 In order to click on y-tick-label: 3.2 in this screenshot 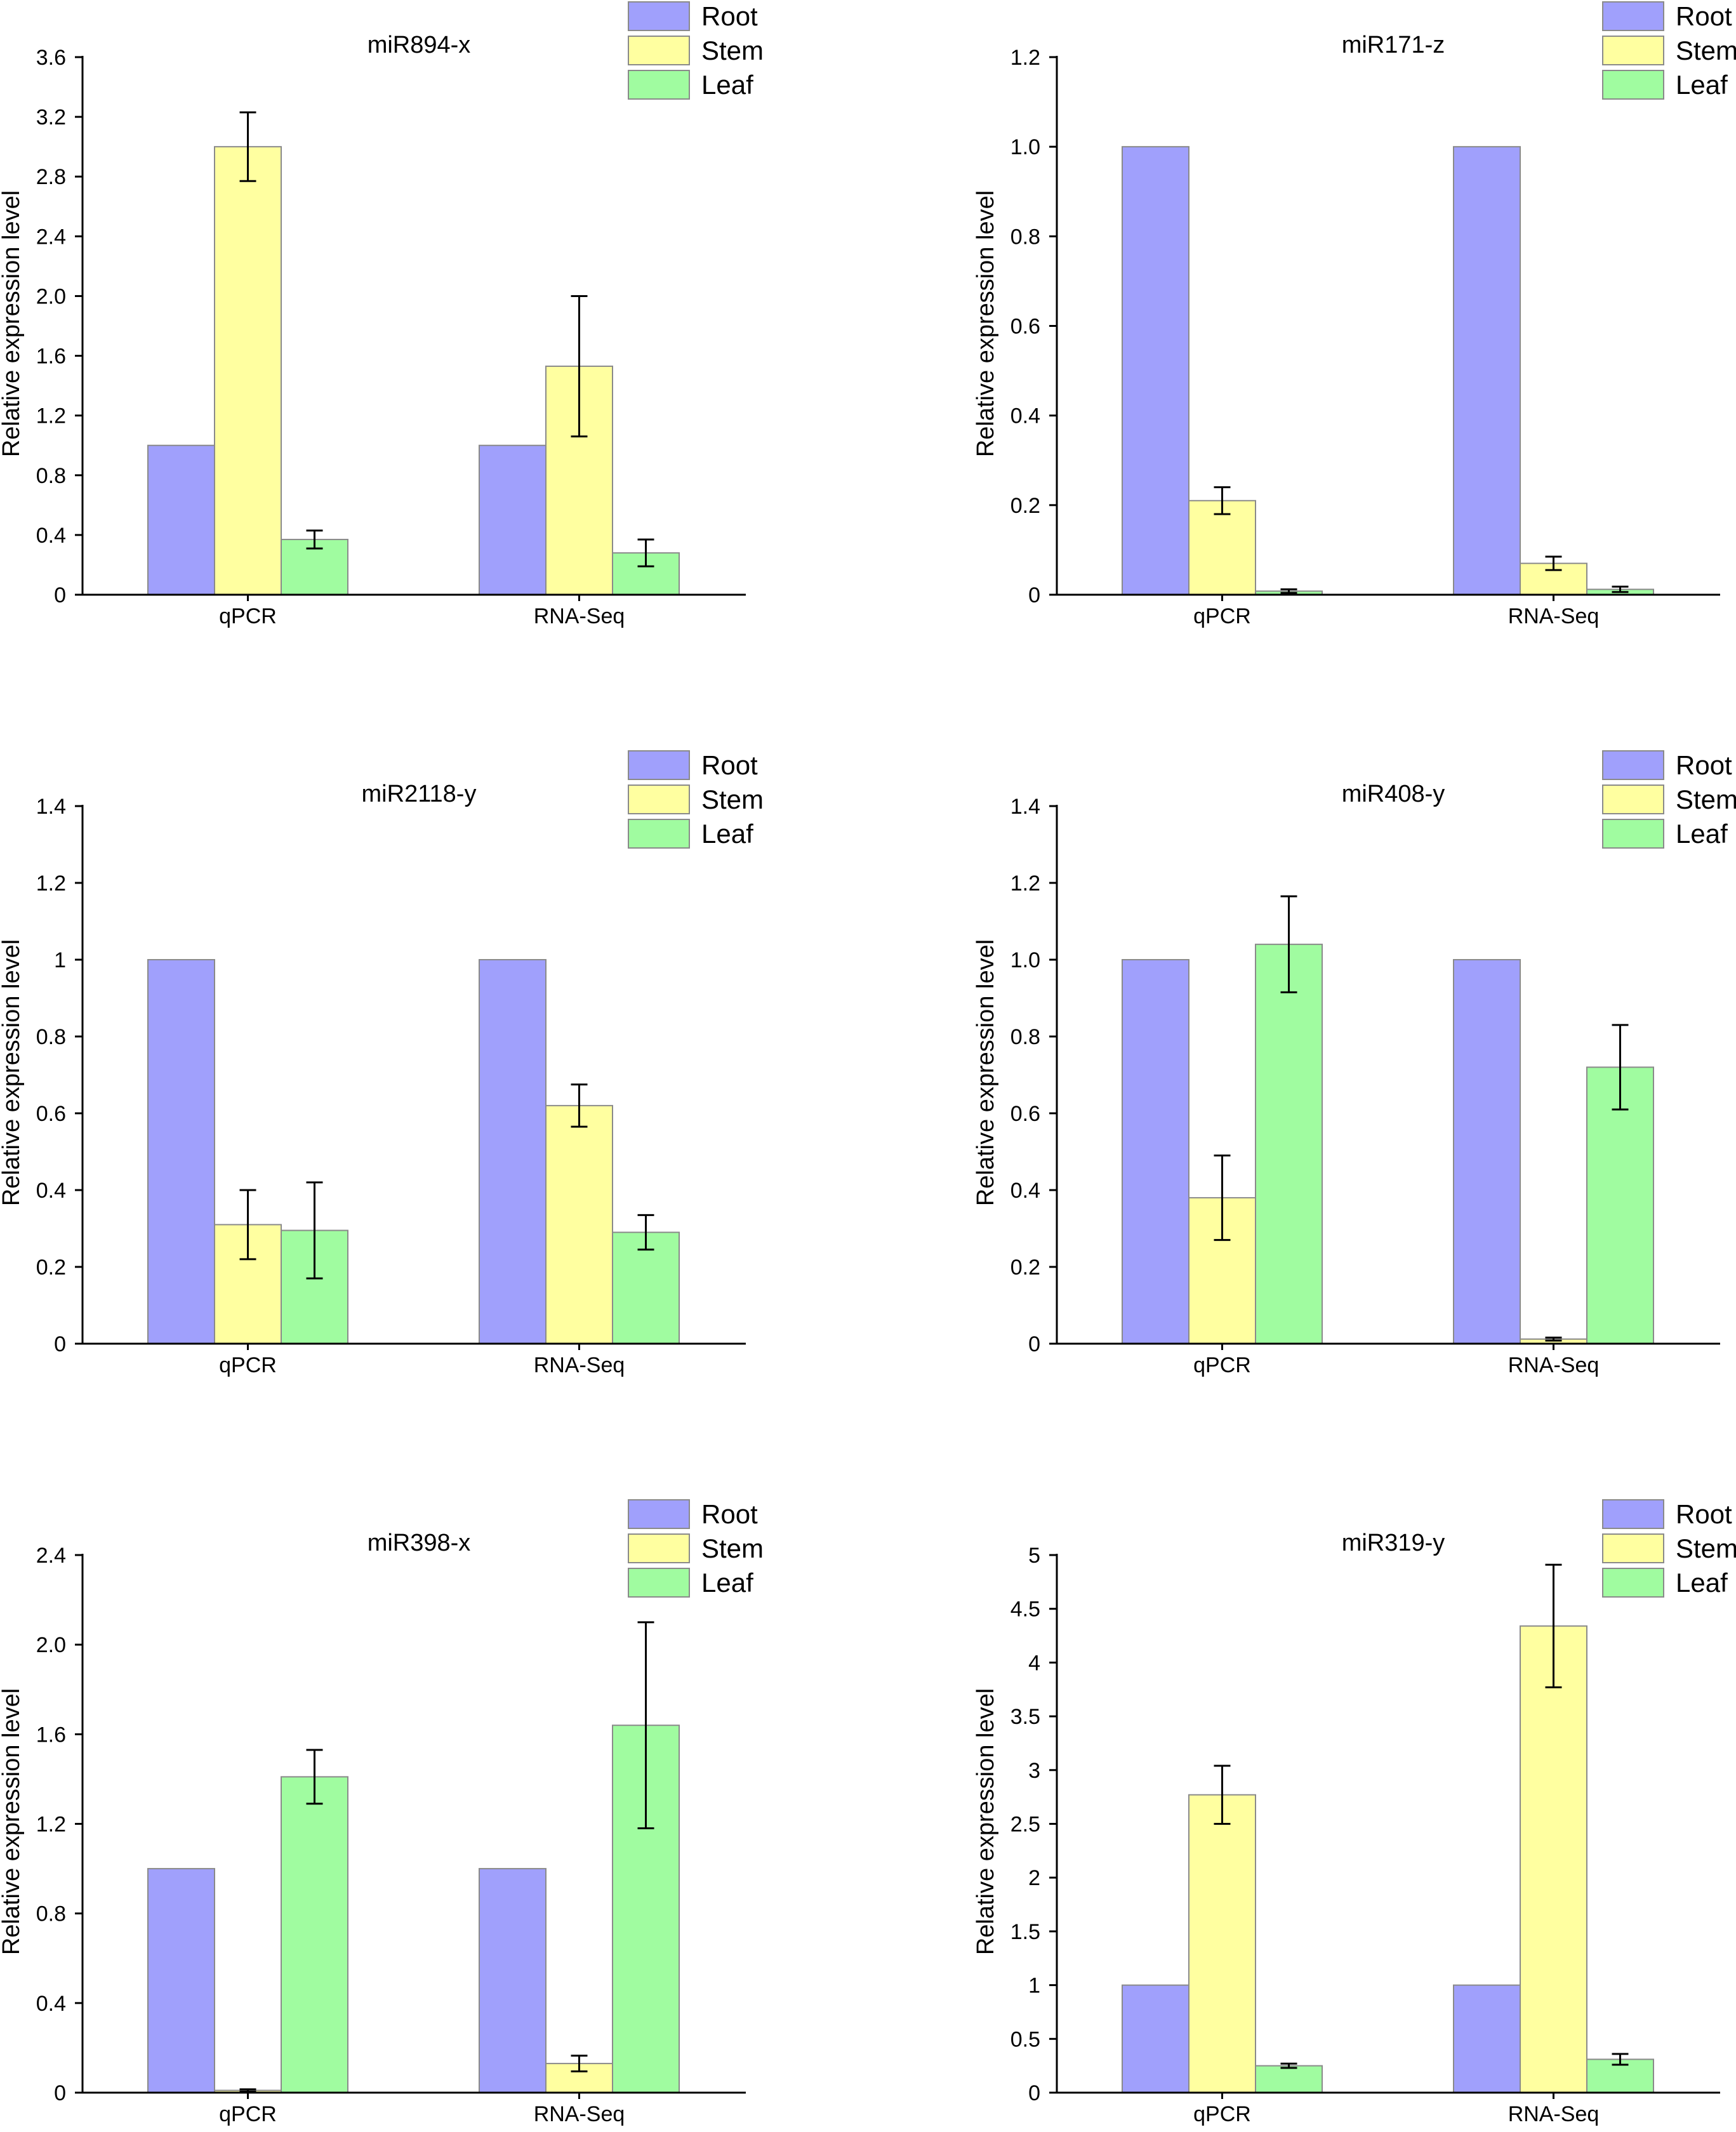, I will do `click(51, 117)`.